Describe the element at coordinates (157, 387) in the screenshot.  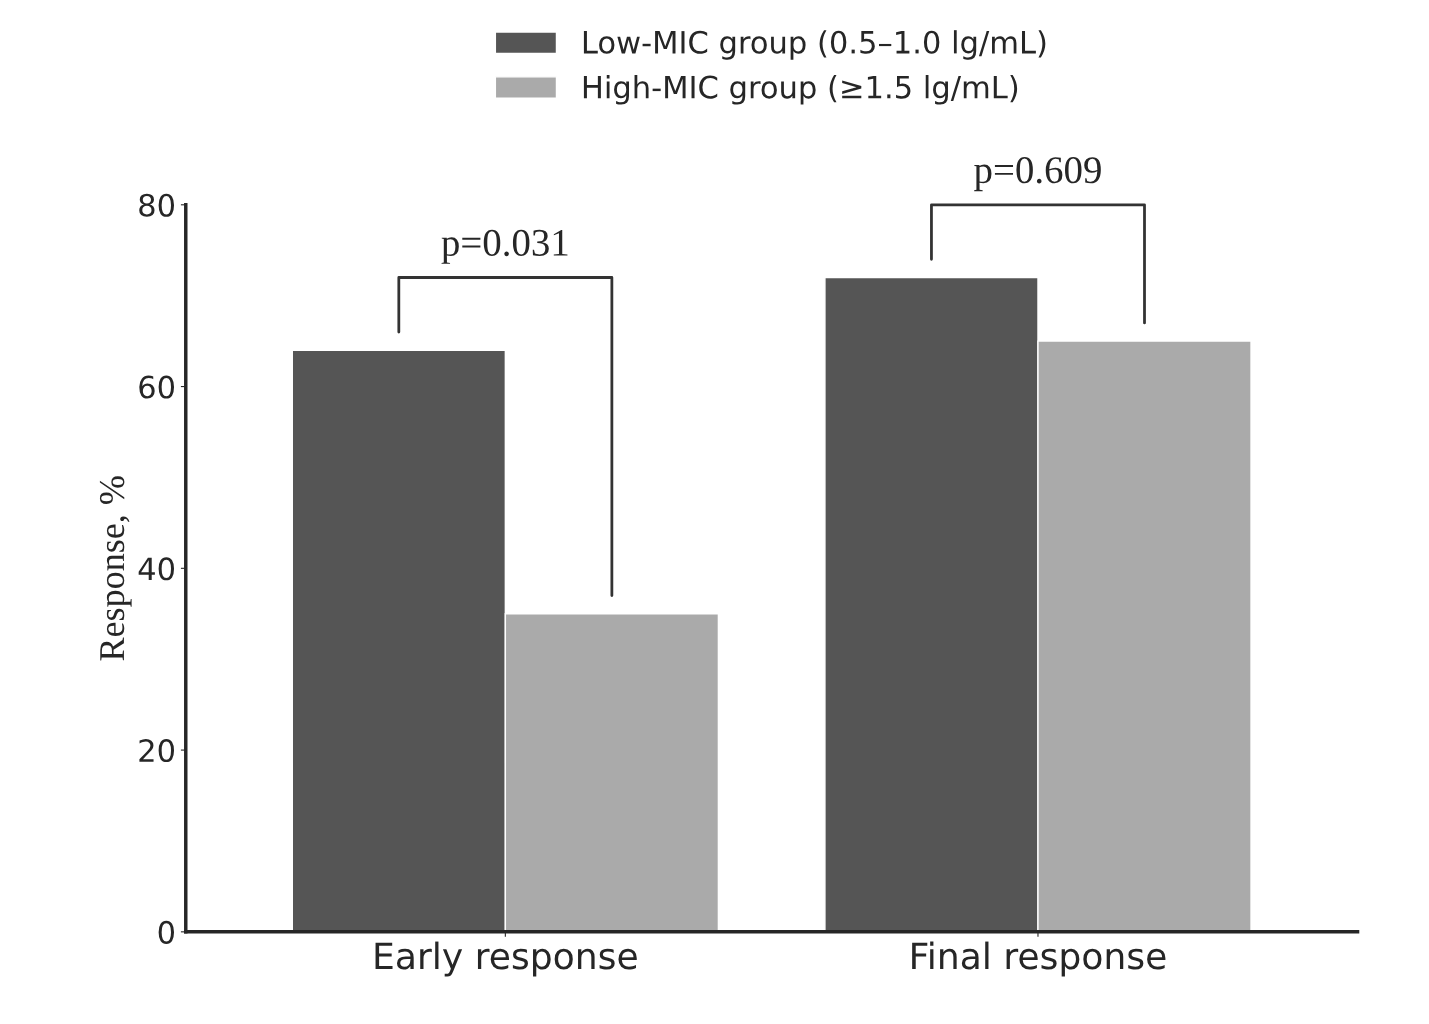
I see `y-tick-label: 60` at that location.